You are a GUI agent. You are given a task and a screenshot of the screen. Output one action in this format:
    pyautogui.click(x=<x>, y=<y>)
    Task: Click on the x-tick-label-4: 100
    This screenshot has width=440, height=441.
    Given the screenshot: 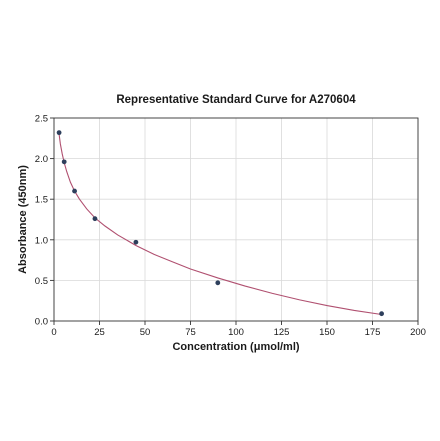 What is the action you would take?
    pyautogui.click(x=236, y=332)
    